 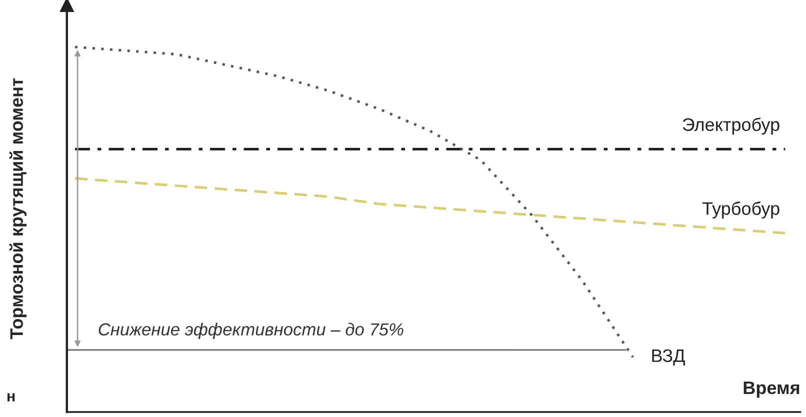 I want to click on annotation: Снижение эффективности – до 75%, so click(x=251, y=330).